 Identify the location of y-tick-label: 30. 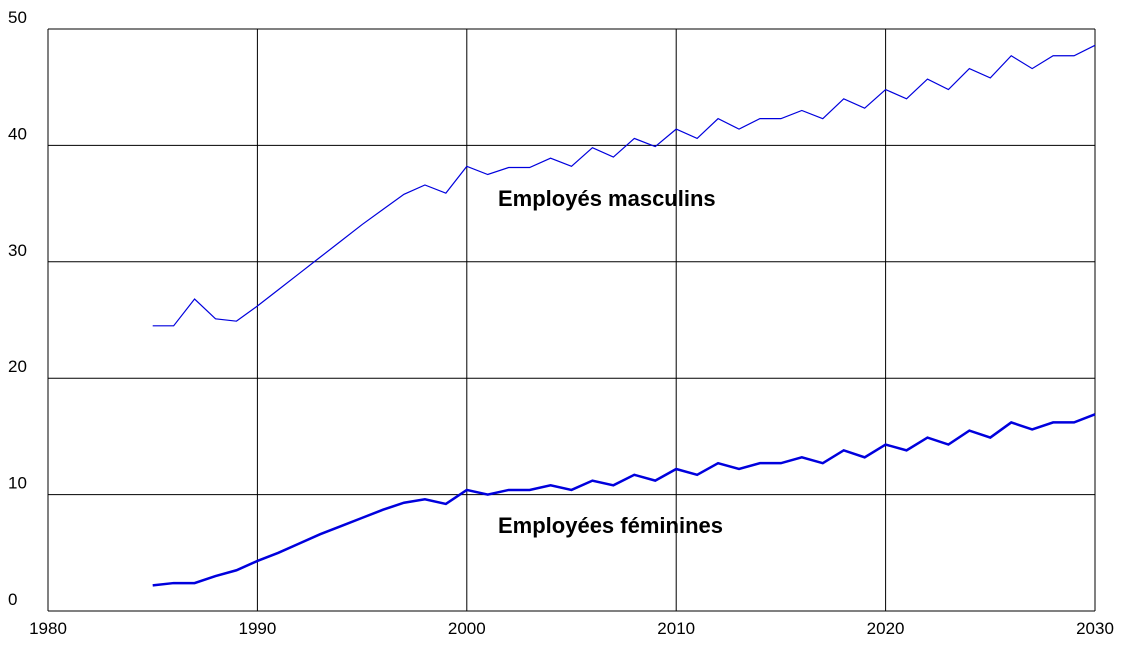
(17, 250).